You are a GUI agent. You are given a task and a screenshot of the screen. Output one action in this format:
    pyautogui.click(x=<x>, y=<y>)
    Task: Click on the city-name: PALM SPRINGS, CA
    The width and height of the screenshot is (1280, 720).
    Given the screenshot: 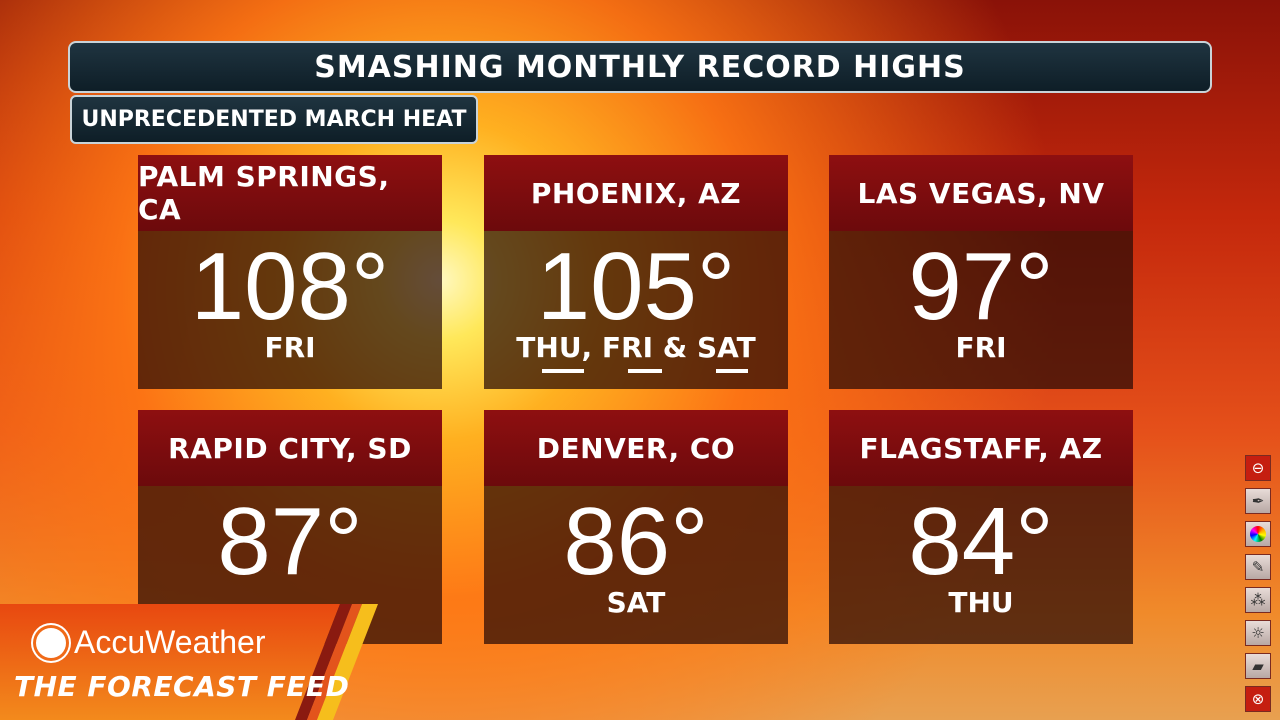 What is the action you would take?
    pyautogui.click(x=290, y=193)
    